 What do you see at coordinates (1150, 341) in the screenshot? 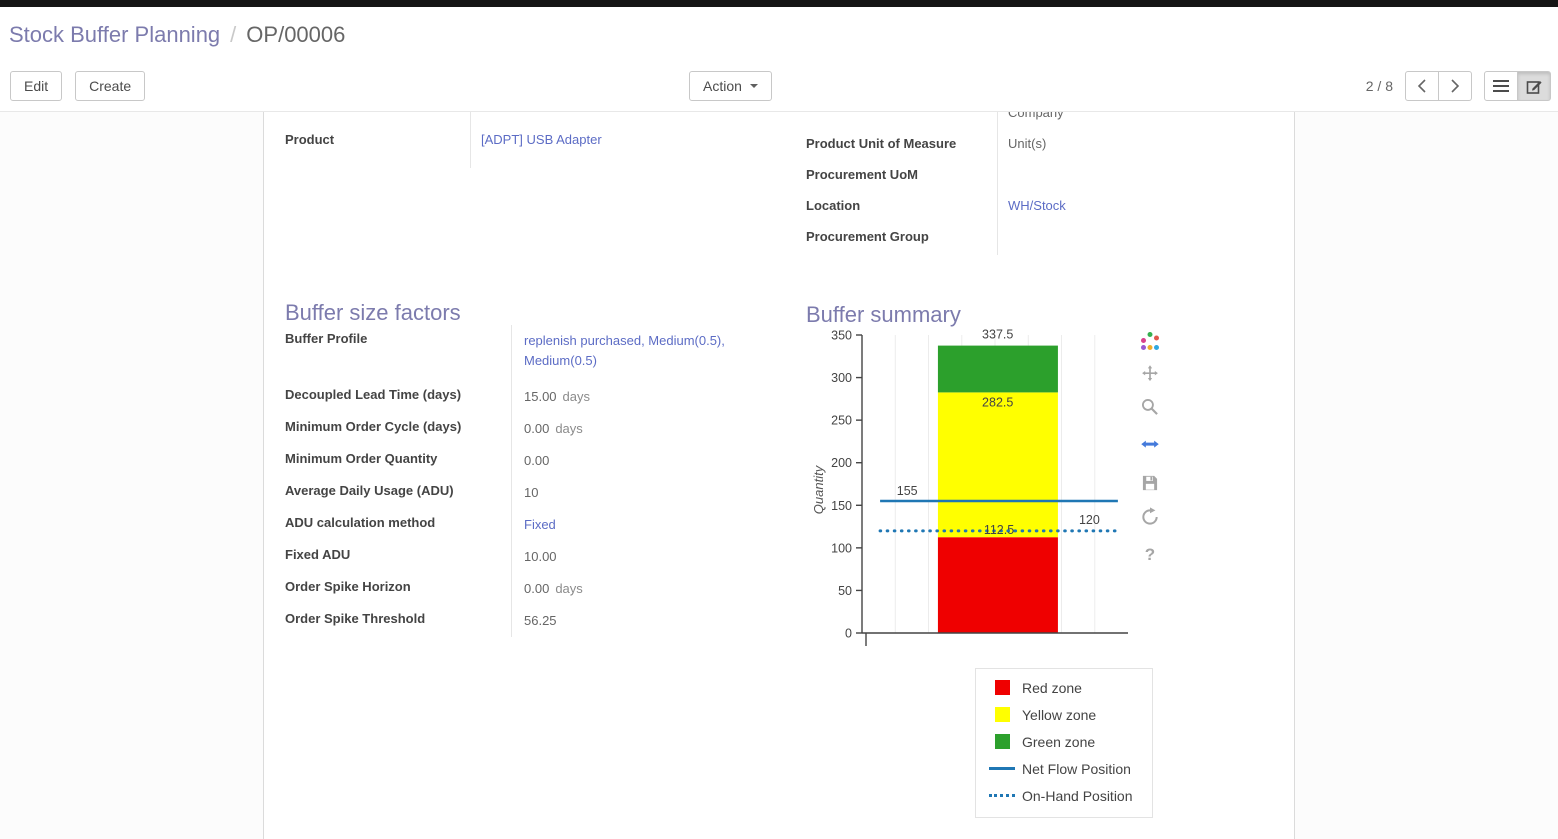
I see `plotly-logo-icon` at bounding box center [1150, 341].